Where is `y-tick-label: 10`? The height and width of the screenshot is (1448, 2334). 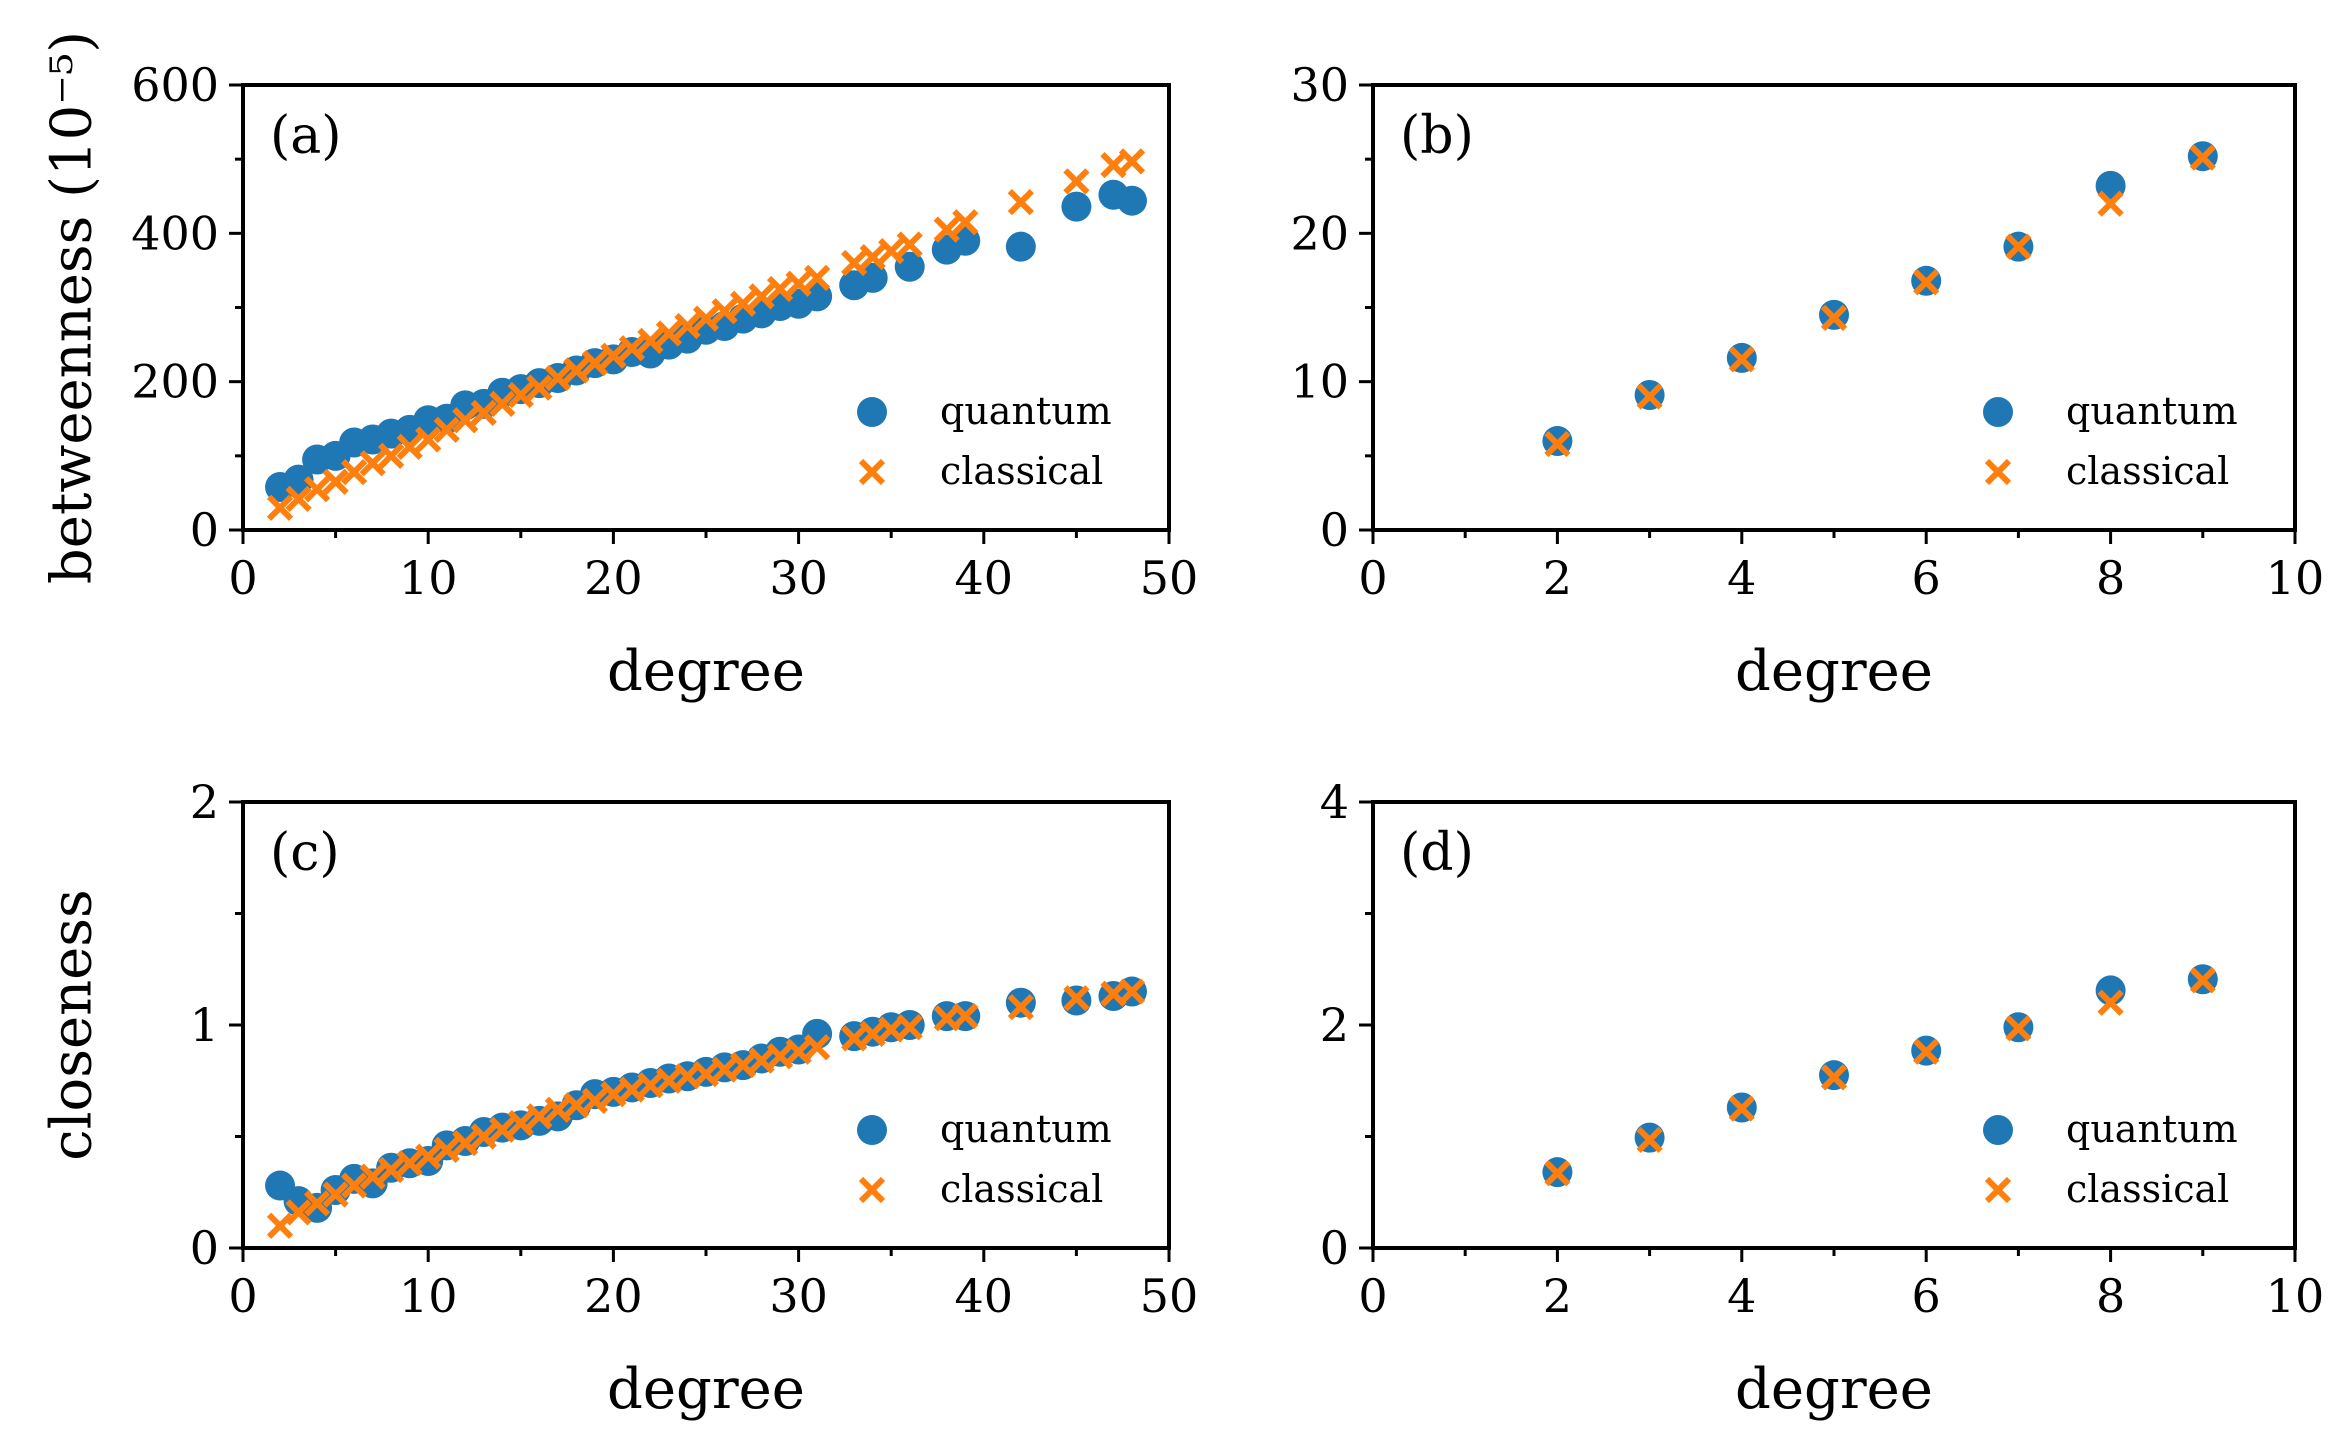
y-tick-label: 10 is located at coordinates (1319, 382).